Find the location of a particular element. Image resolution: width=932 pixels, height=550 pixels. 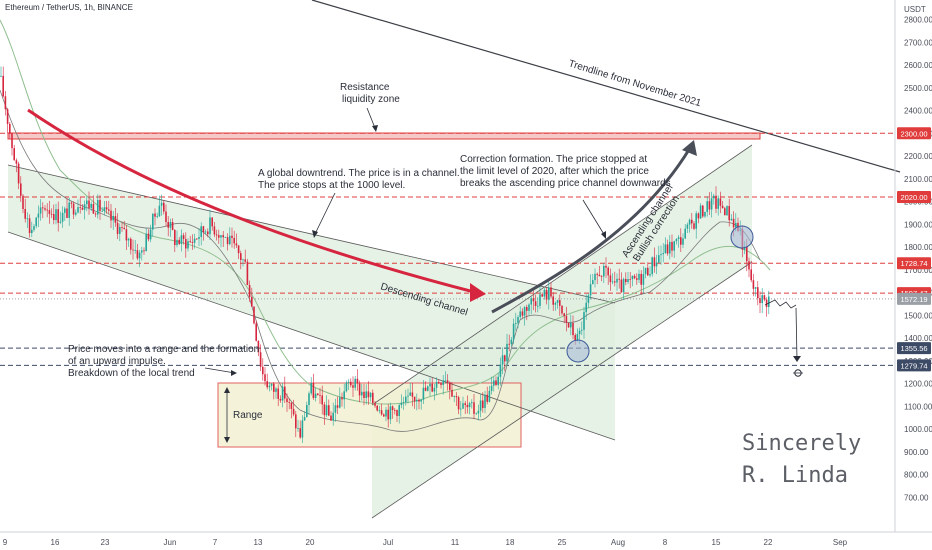

time-tick-label: 25 is located at coordinates (562, 542).